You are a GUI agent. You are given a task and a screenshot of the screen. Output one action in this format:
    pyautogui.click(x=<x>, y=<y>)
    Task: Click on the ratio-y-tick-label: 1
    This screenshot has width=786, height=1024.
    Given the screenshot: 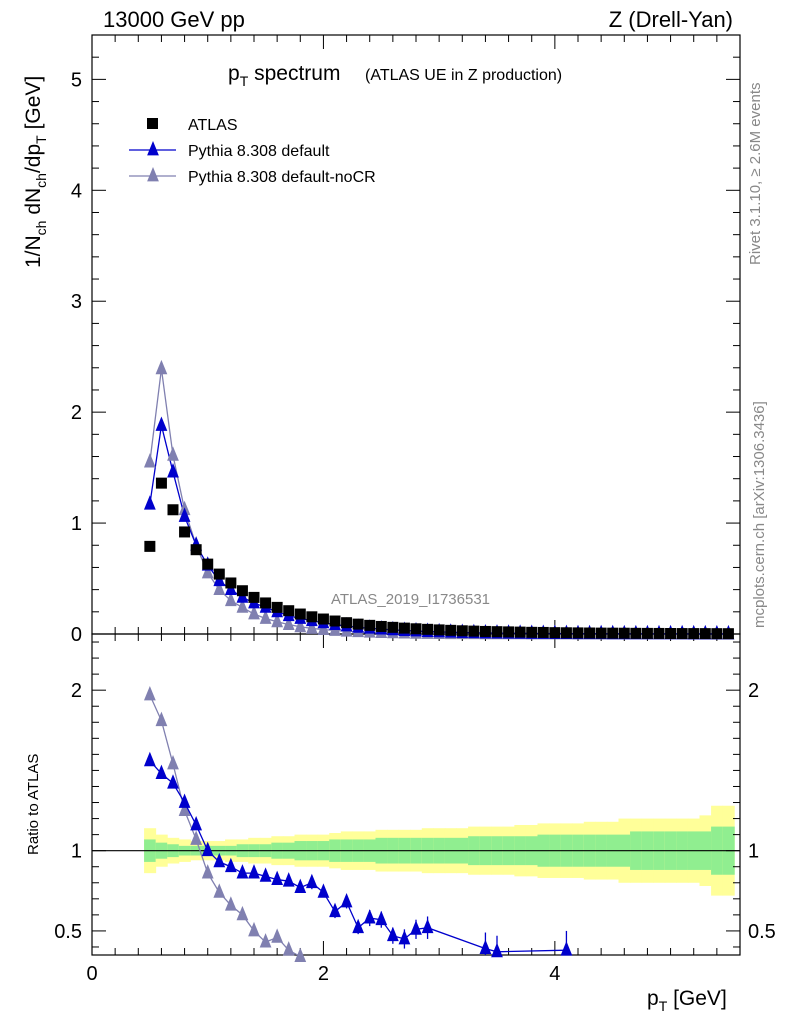 What is the action you would take?
    pyautogui.click(x=76, y=852)
    